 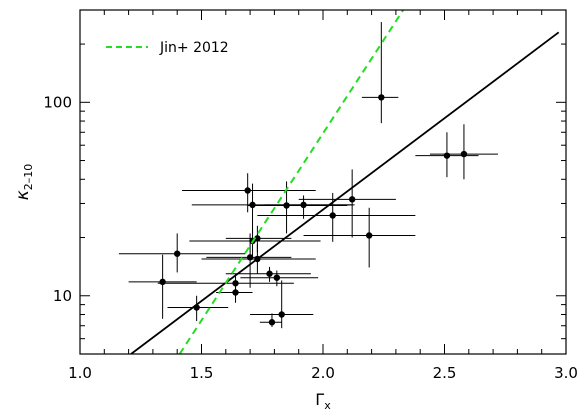 What do you see at coordinates (323, 401) in the screenshot?
I see `x-axis-label: Γx` at bounding box center [323, 401].